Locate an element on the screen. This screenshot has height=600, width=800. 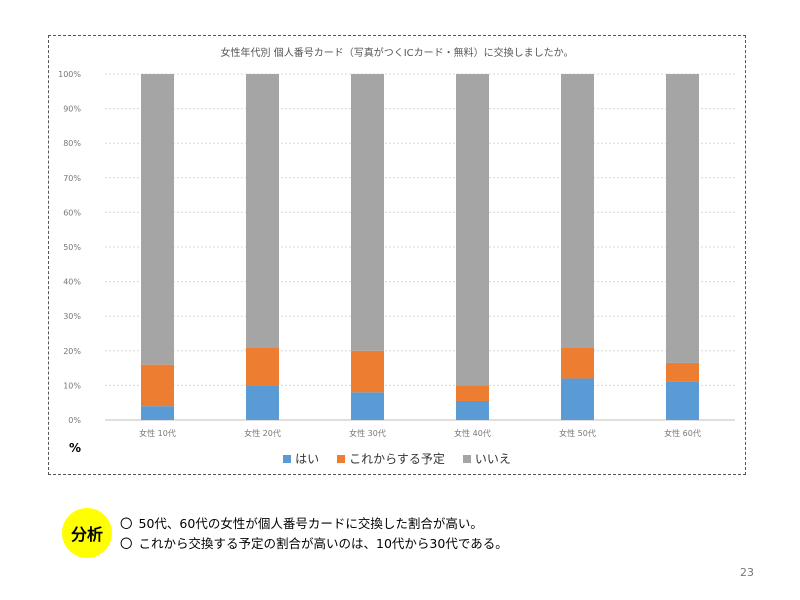
x-tick-label: 女性 10代 is located at coordinates (157, 433).